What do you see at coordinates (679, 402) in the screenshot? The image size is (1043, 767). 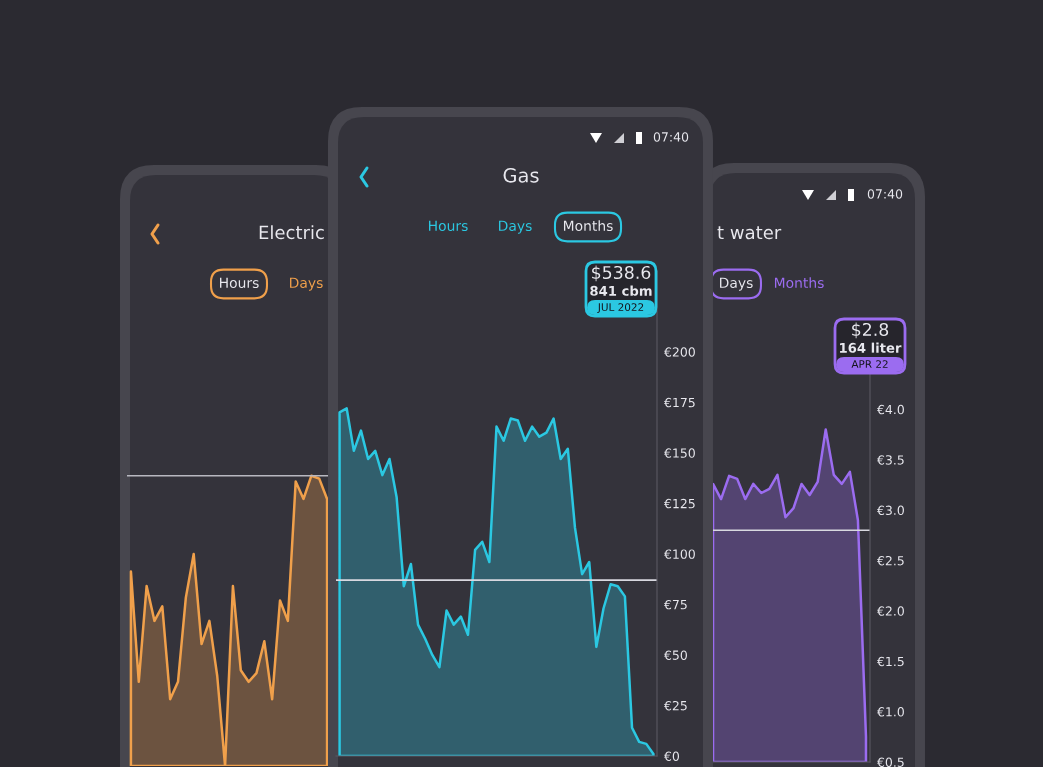 I see `y-tick-label: €175` at bounding box center [679, 402].